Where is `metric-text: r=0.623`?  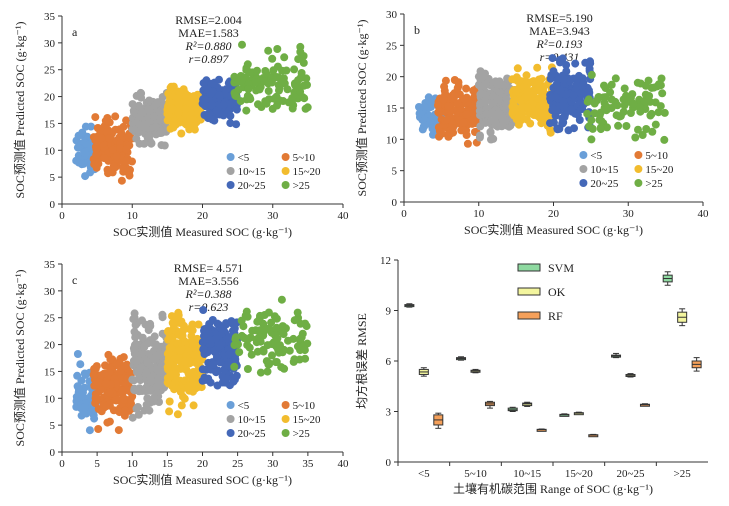 metric-text: r=0.623 is located at coordinates (209, 307).